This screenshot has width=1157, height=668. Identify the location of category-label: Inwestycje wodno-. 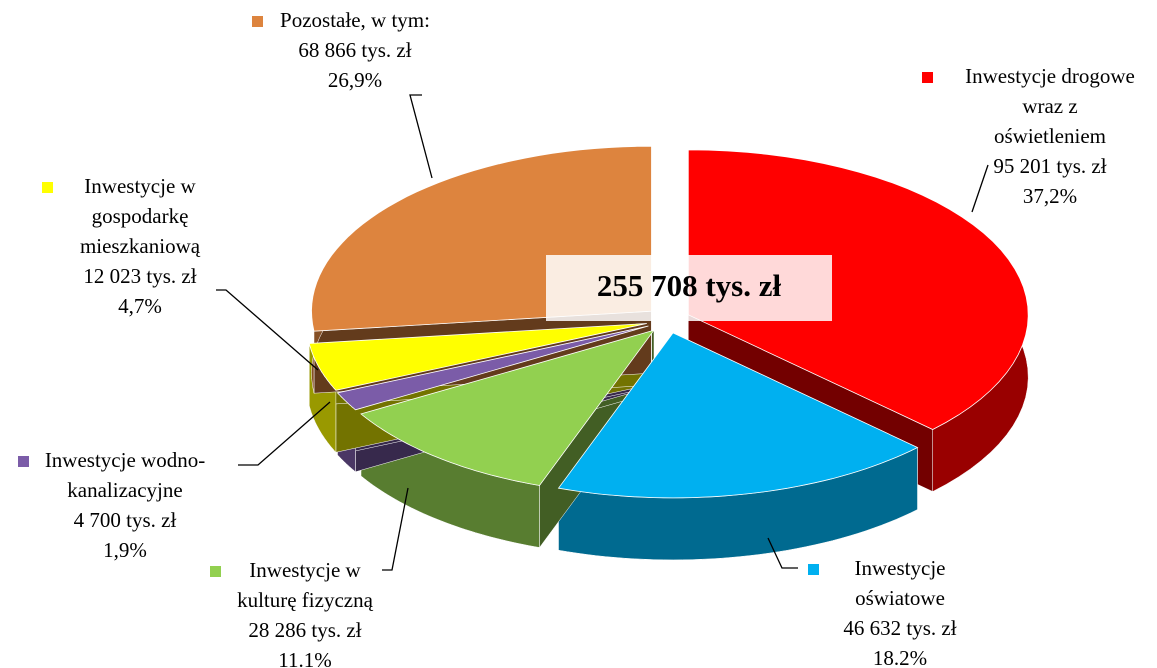
(125, 460).